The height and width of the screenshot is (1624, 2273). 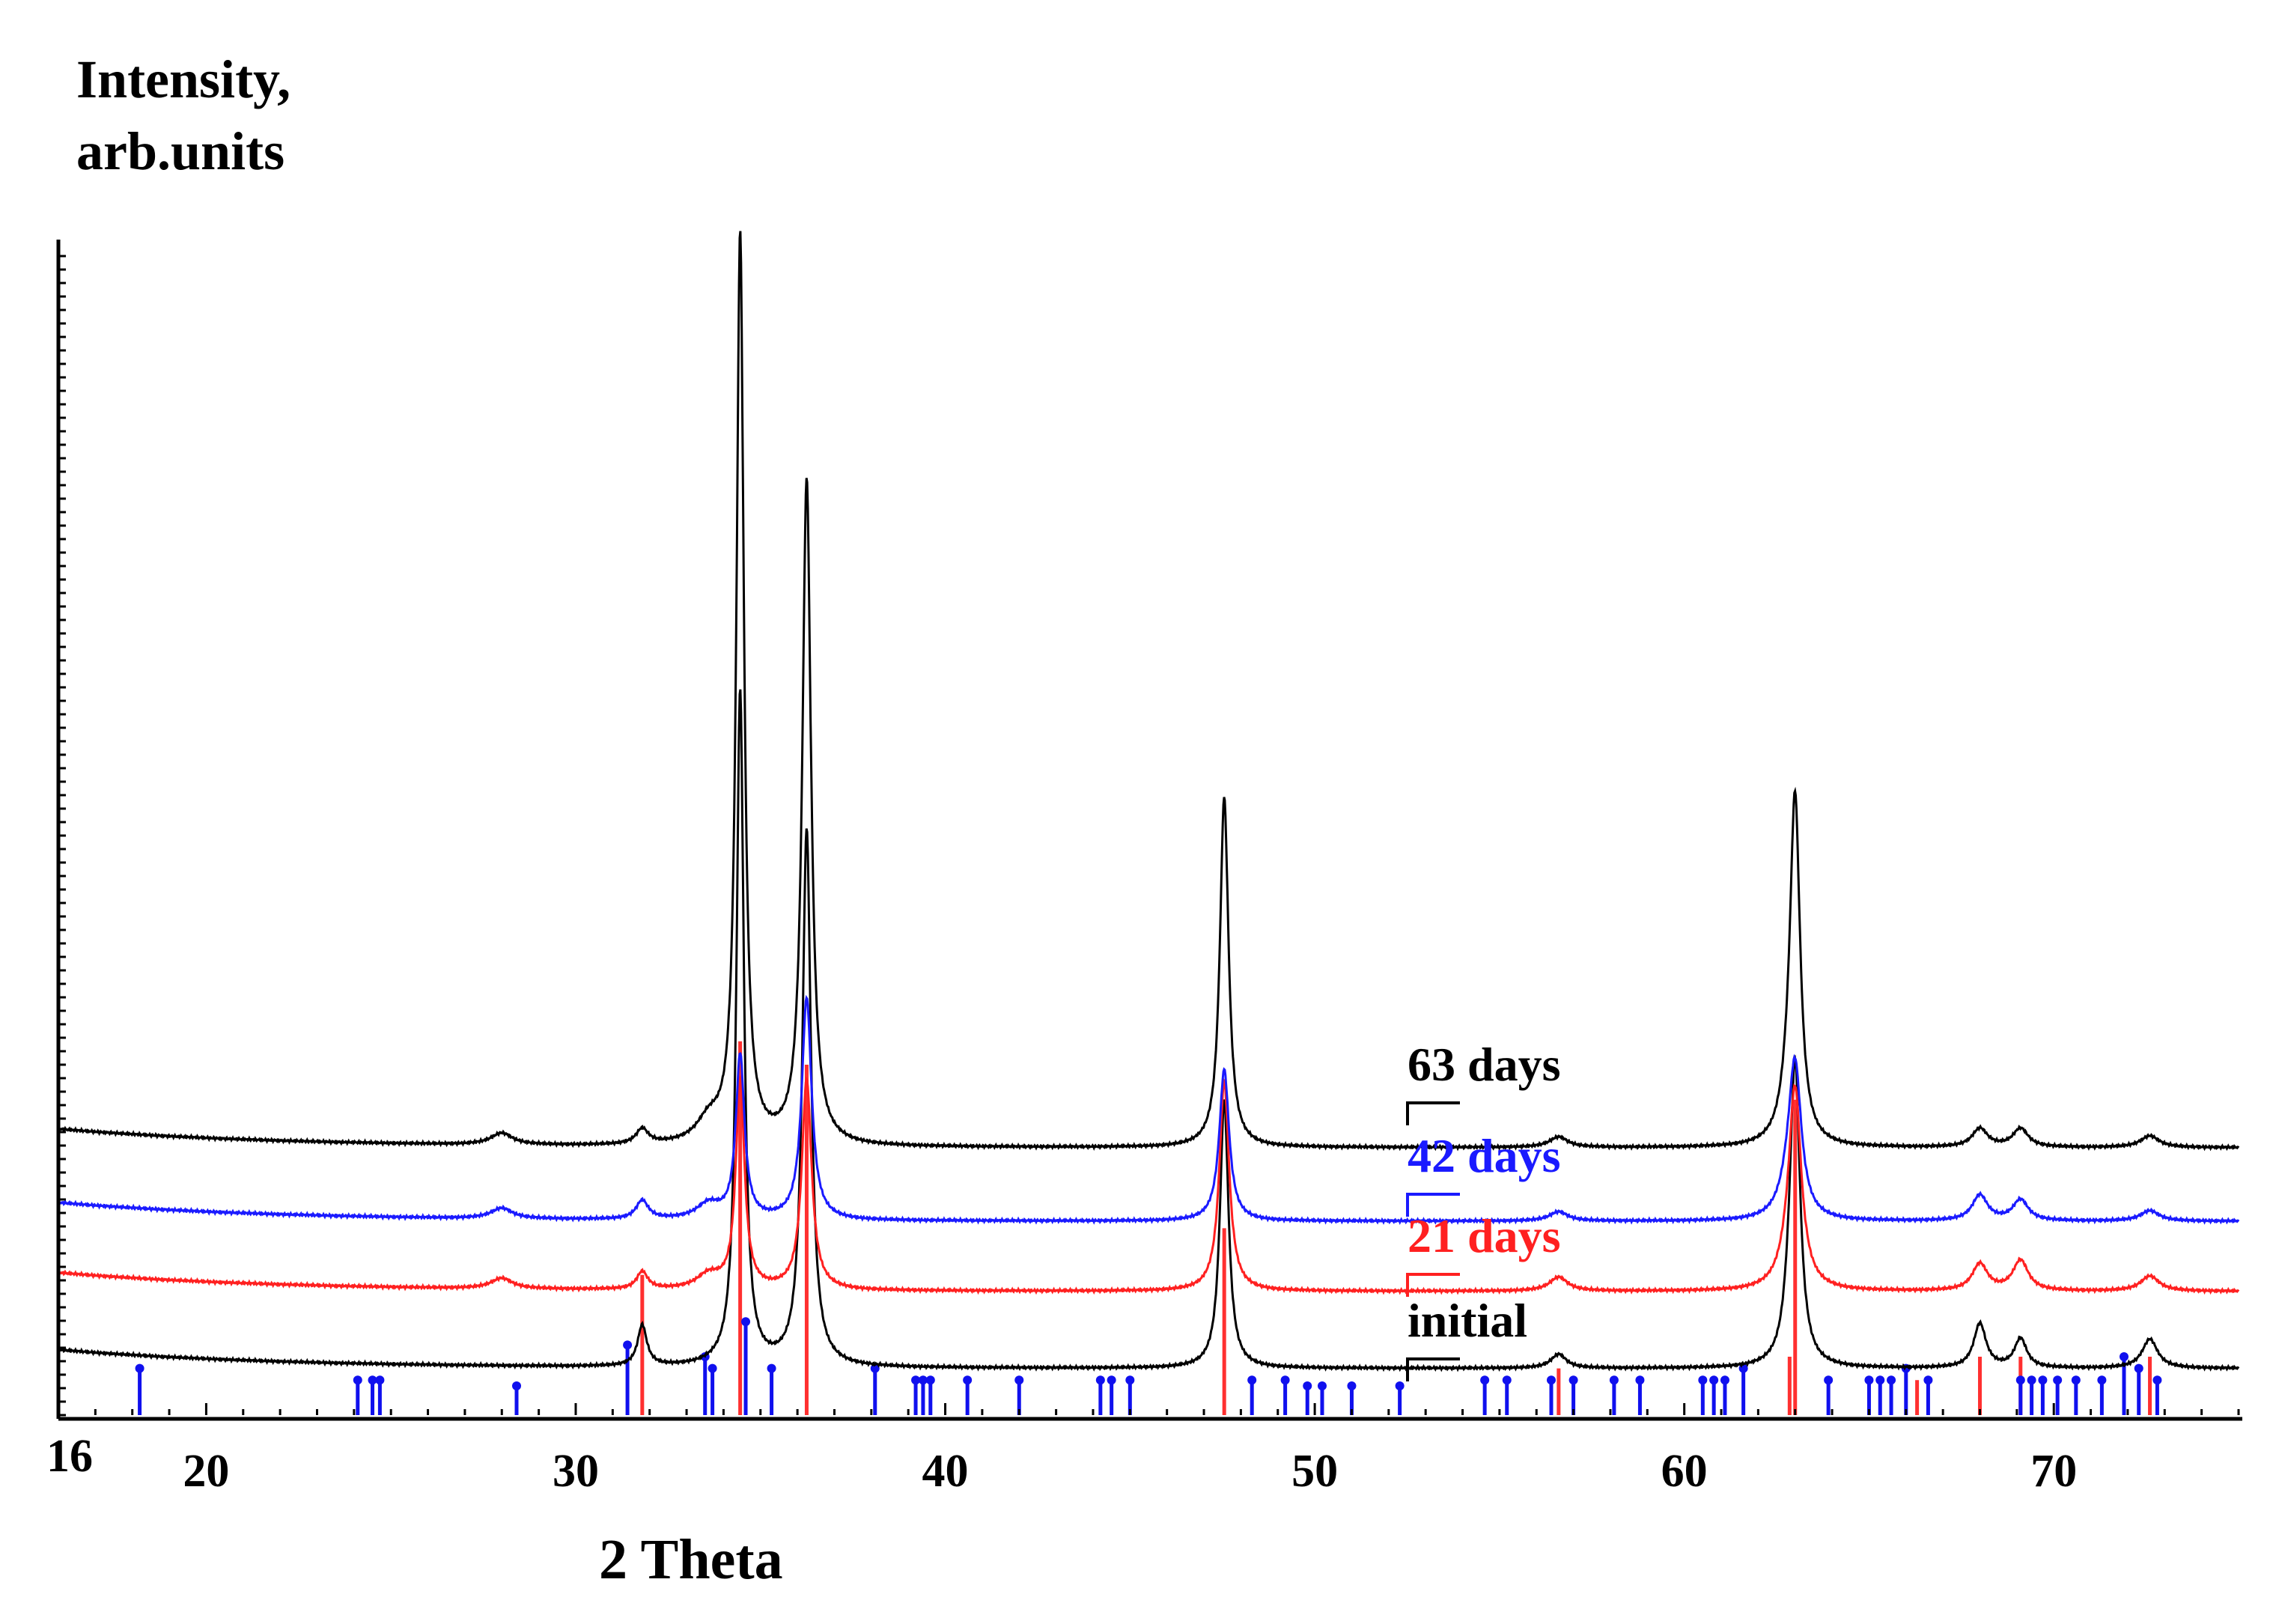 I want to click on series-label: 42 days, so click(x=1484, y=1155).